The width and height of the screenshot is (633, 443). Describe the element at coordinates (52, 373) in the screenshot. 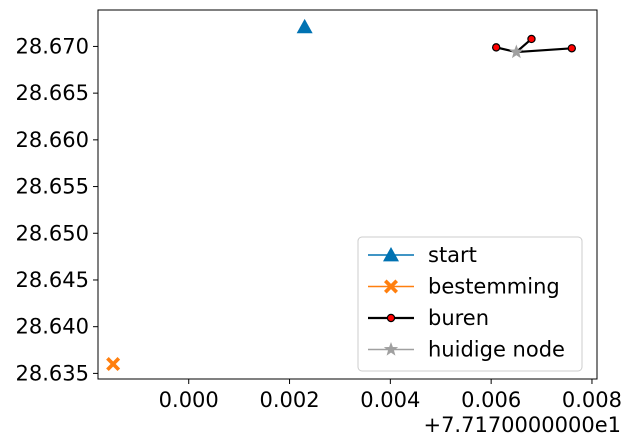

I see `y-tick-label: 28.635` at that location.